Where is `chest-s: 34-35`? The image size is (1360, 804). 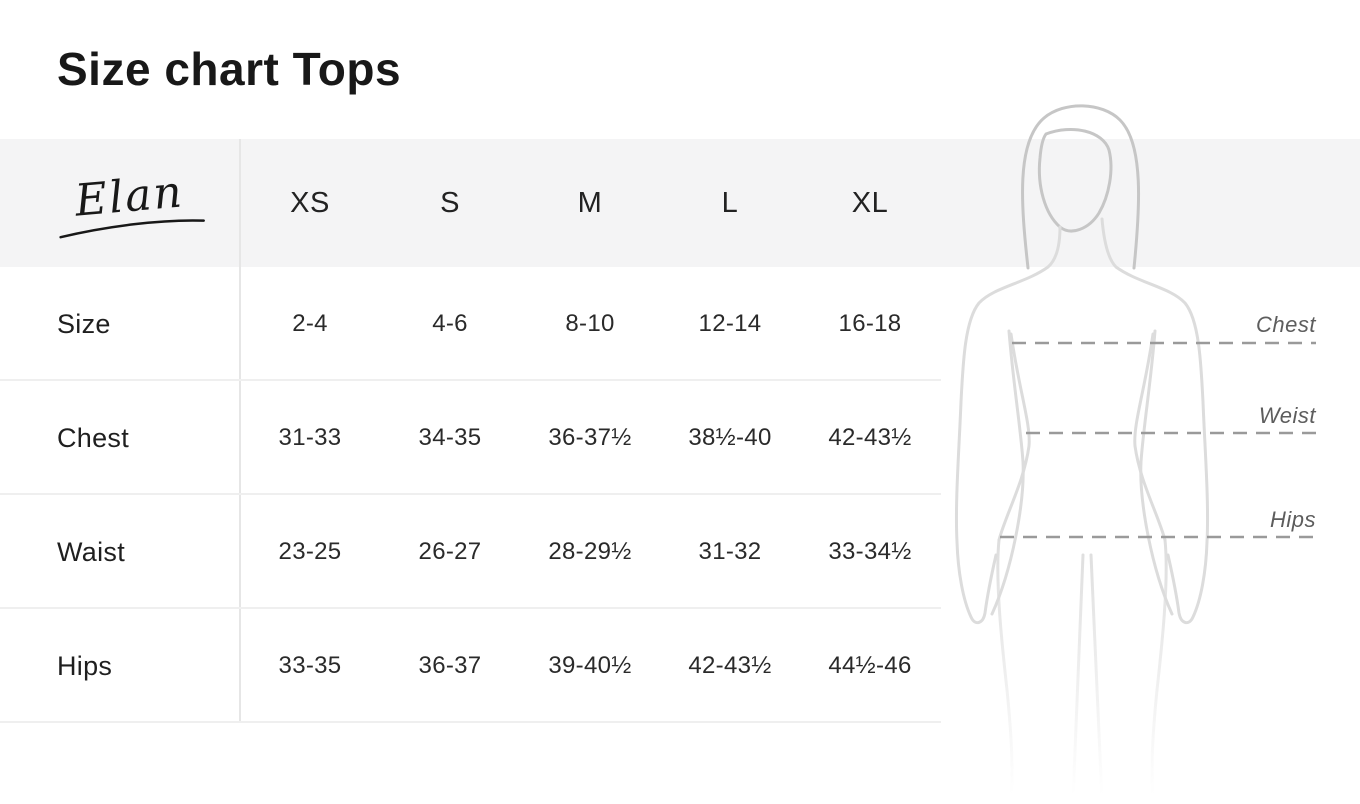
chest-s: 34-35 is located at coordinates (450, 437).